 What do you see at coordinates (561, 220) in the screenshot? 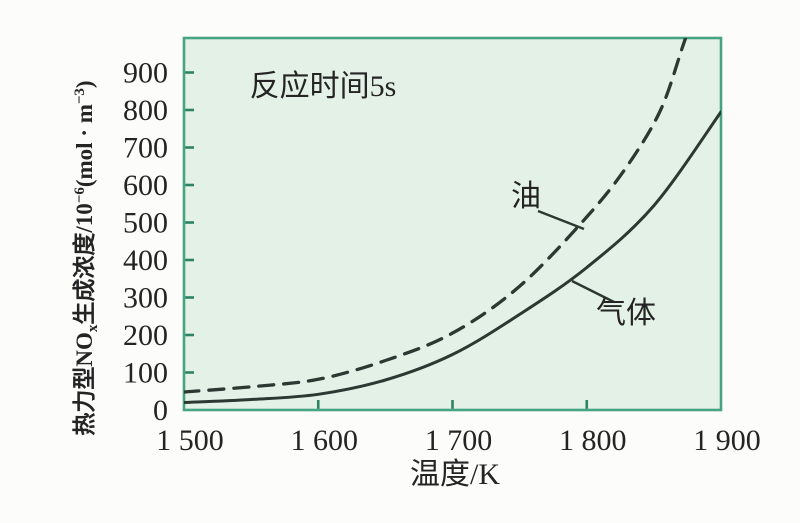
I see `series-leader-line-oil` at bounding box center [561, 220].